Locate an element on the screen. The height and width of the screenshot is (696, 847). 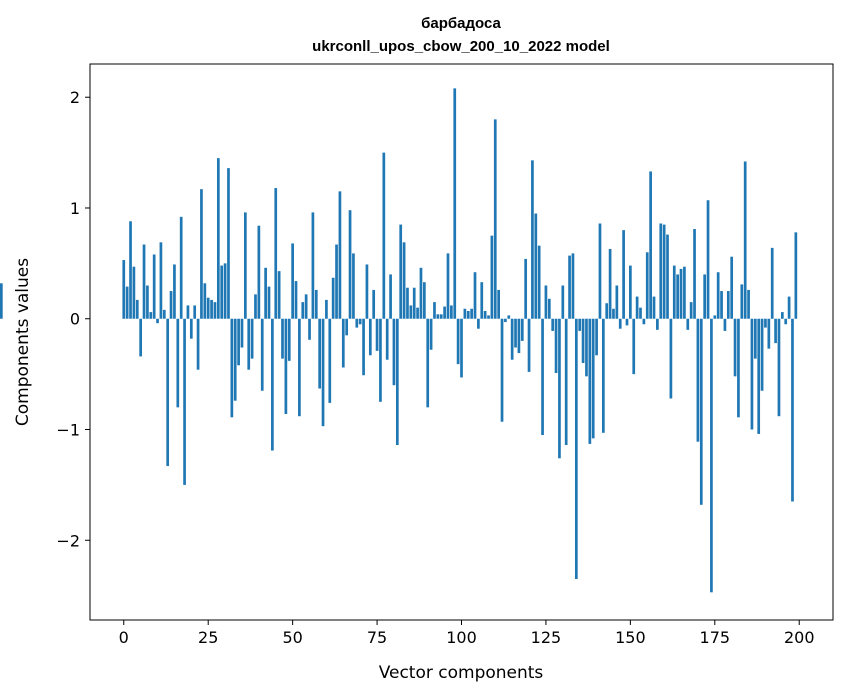
x-tick-label: 150 is located at coordinates (630, 637).